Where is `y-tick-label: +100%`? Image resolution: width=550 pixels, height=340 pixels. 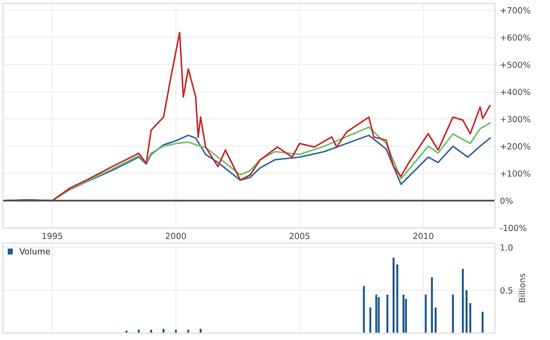 y-tick-label: +100% is located at coordinates (515, 173).